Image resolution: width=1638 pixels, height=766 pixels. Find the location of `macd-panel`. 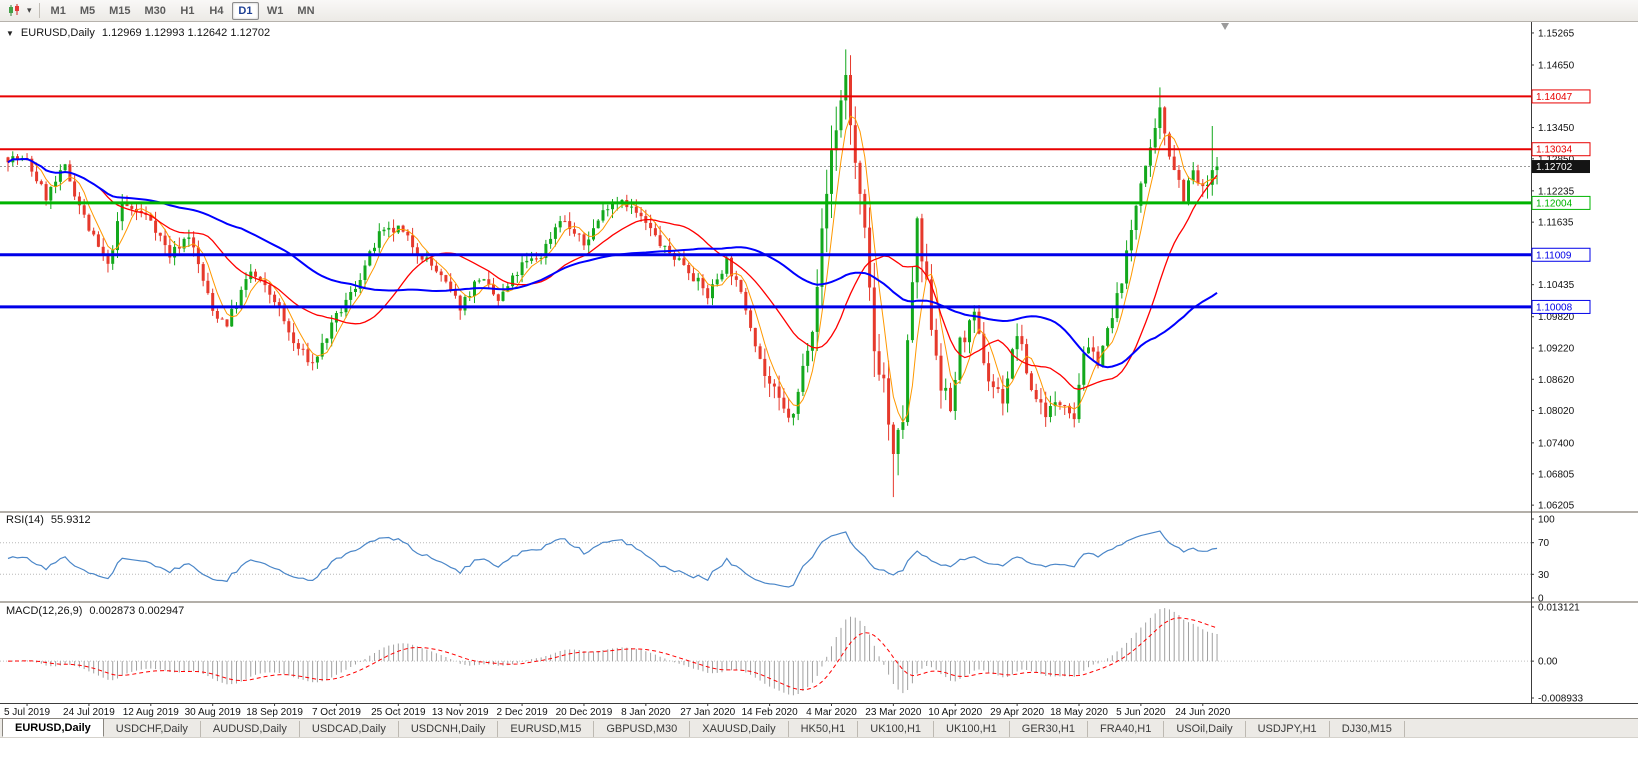

macd-panel is located at coordinates (765, 652).